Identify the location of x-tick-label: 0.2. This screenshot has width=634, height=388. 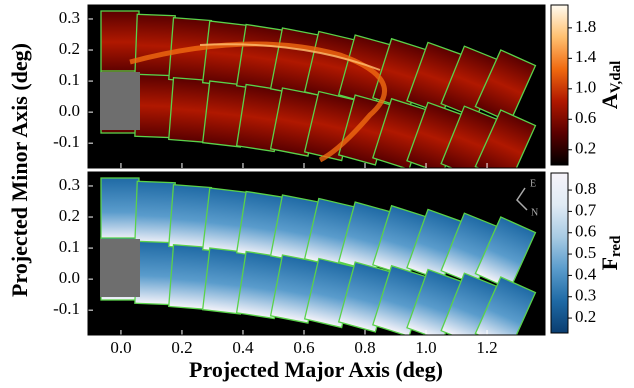
(181, 347).